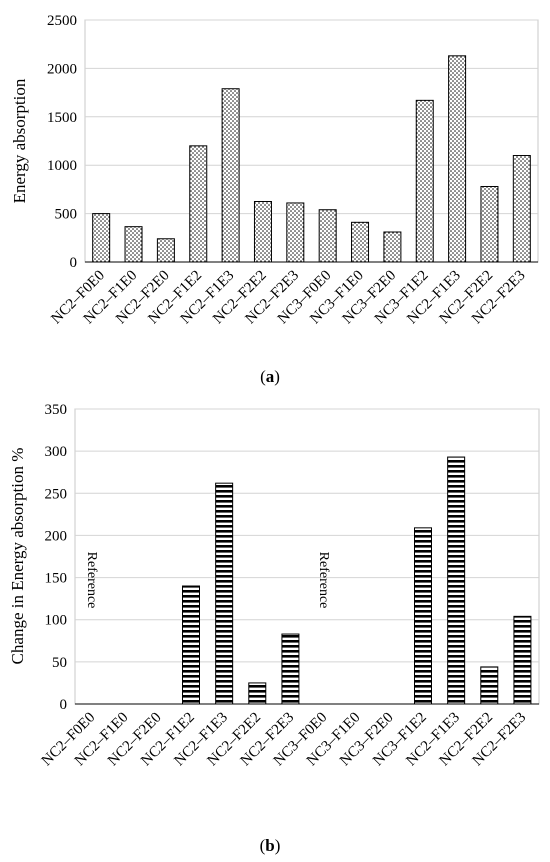  What do you see at coordinates (56, 621) in the screenshot?
I see `y-tick-label: 100` at bounding box center [56, 621].